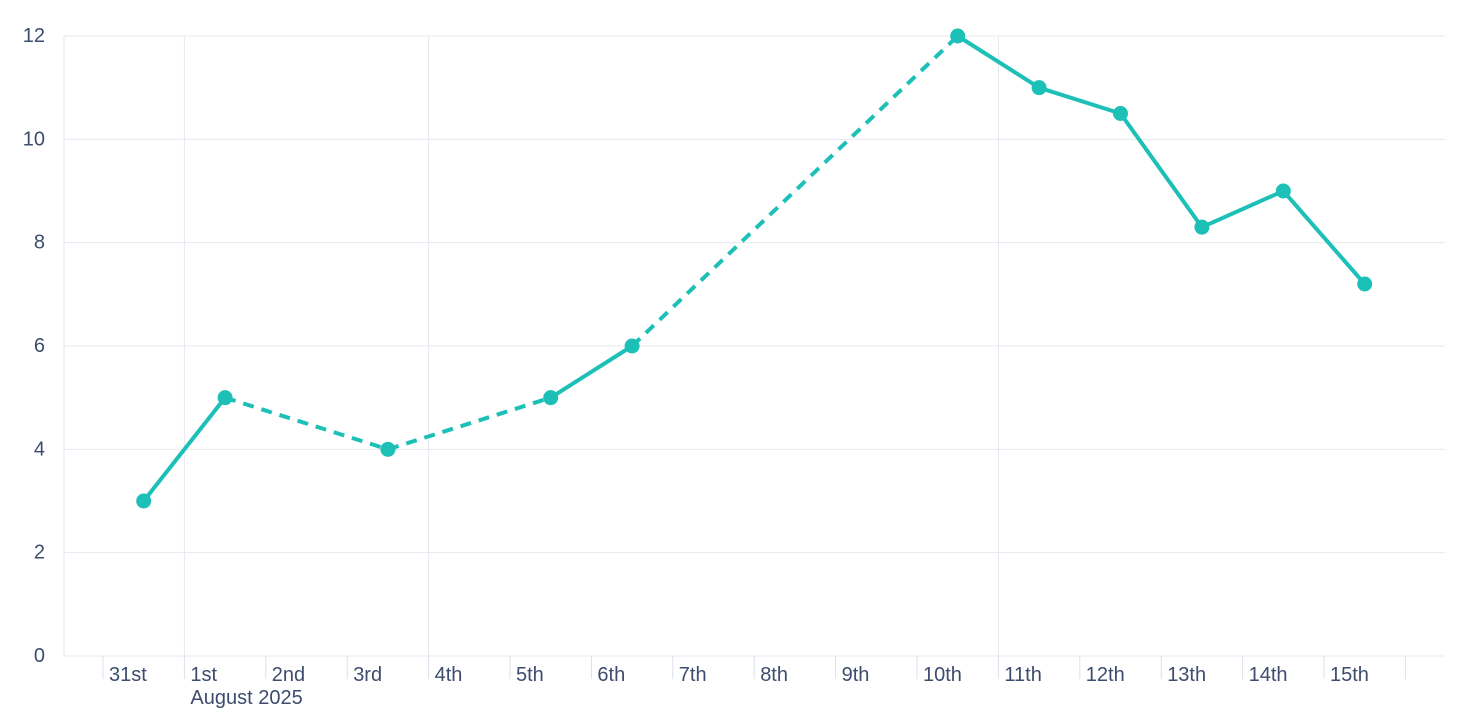  I want to click on x-axis-tick-label: 1st, so click(203, 675).